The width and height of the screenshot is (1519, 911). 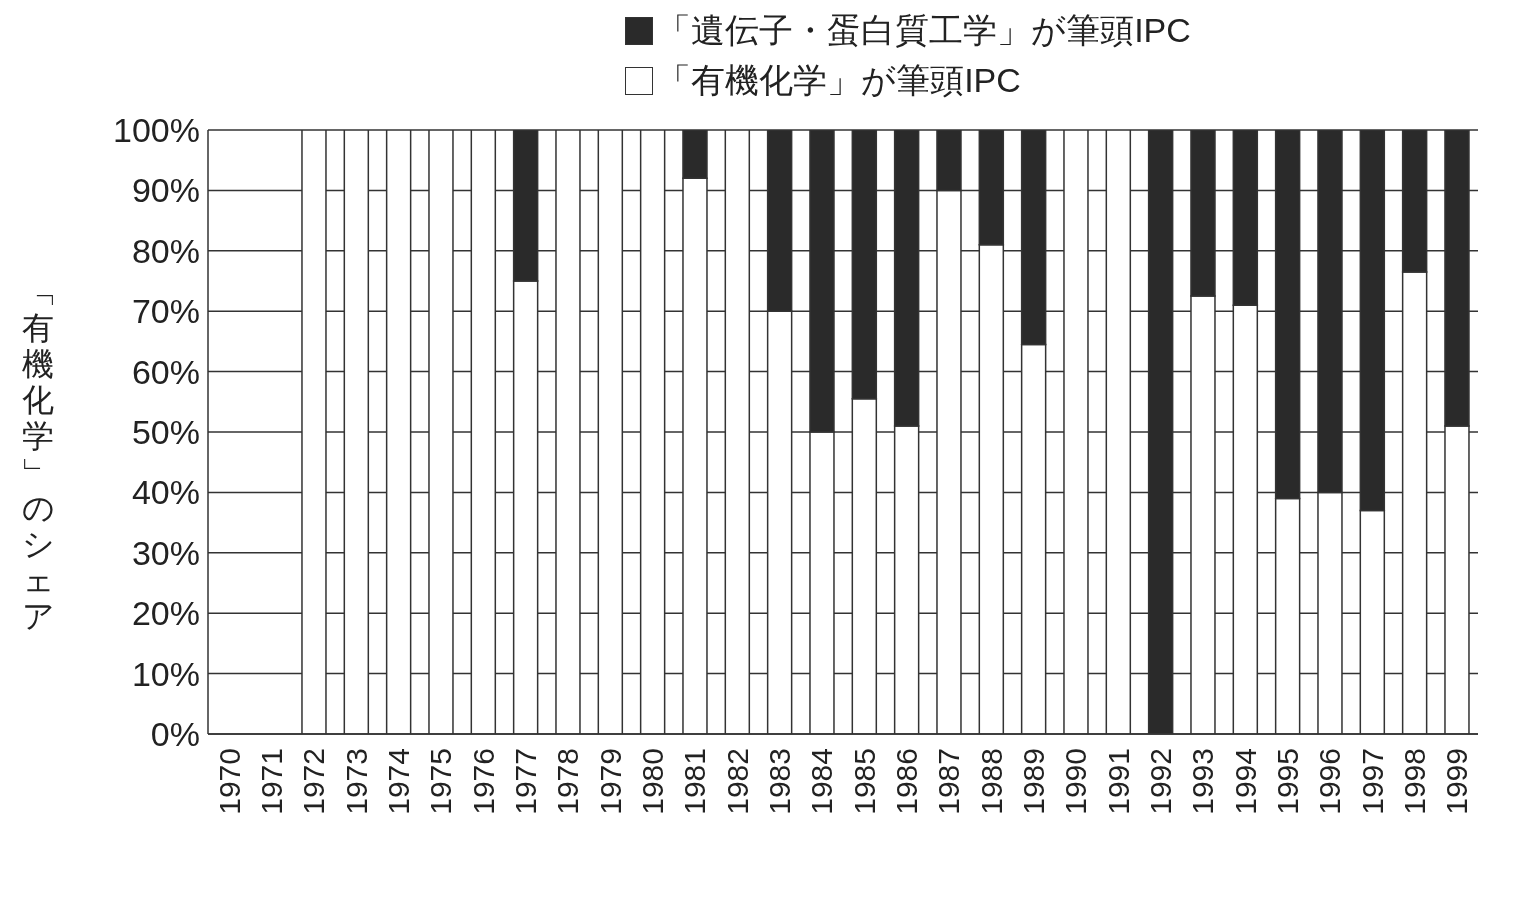 I want to click on x-tick-label: 1988, so click(x=991, y=781).